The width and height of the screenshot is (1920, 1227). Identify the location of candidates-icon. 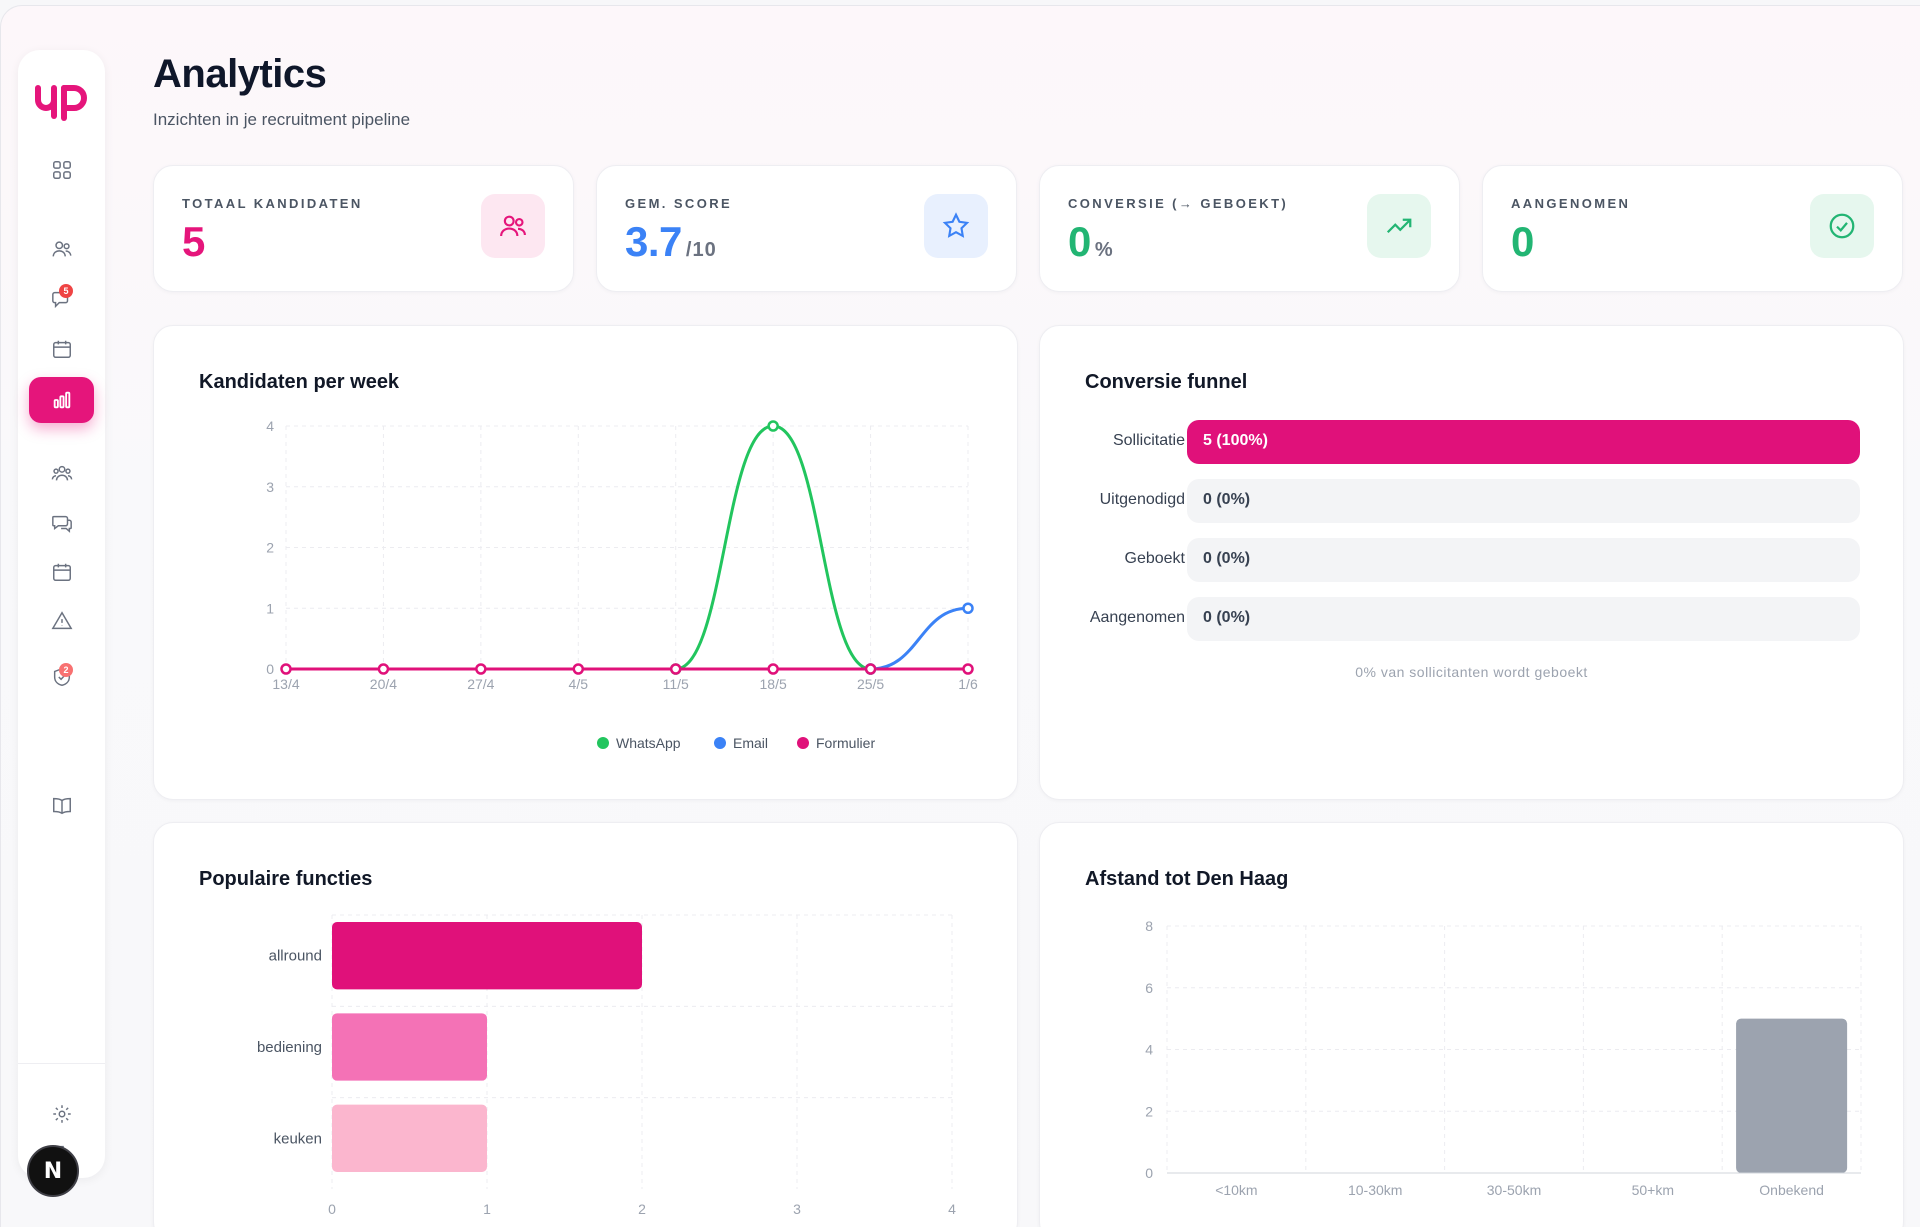
(62, 249).